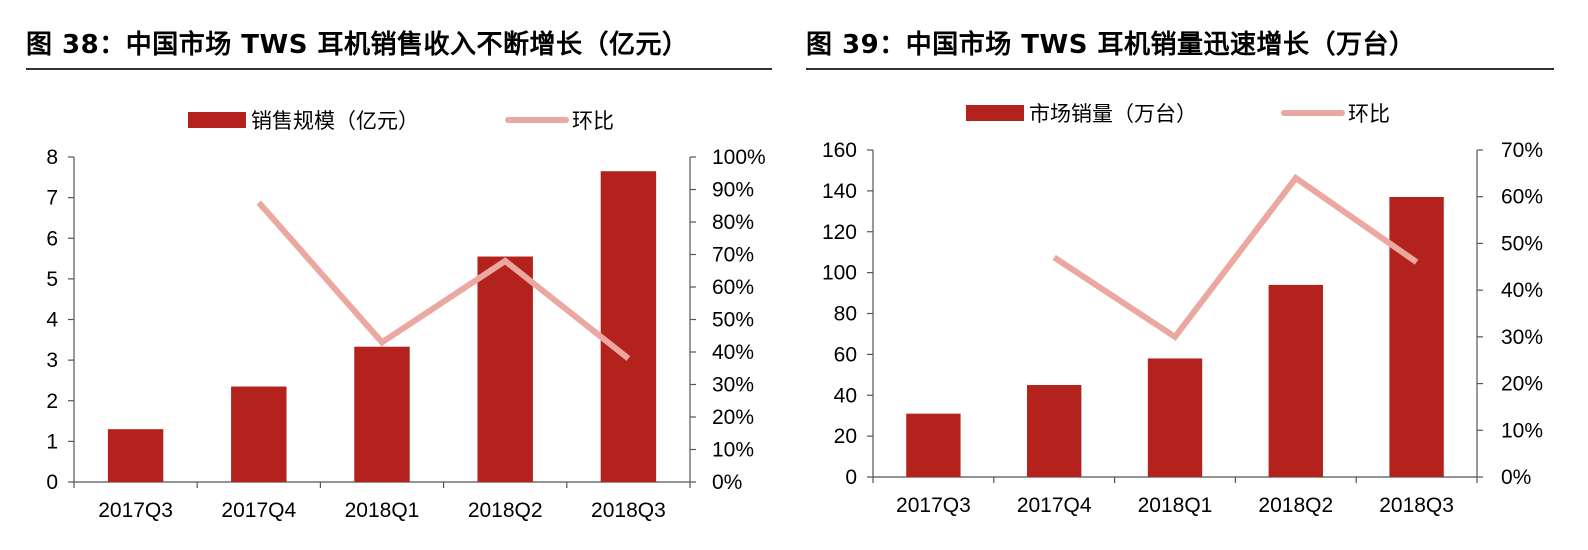 This screenshot has width=1588, height=550. I want to click on legend-label-bar: 销售规模（亿元）, so click(335, 121).